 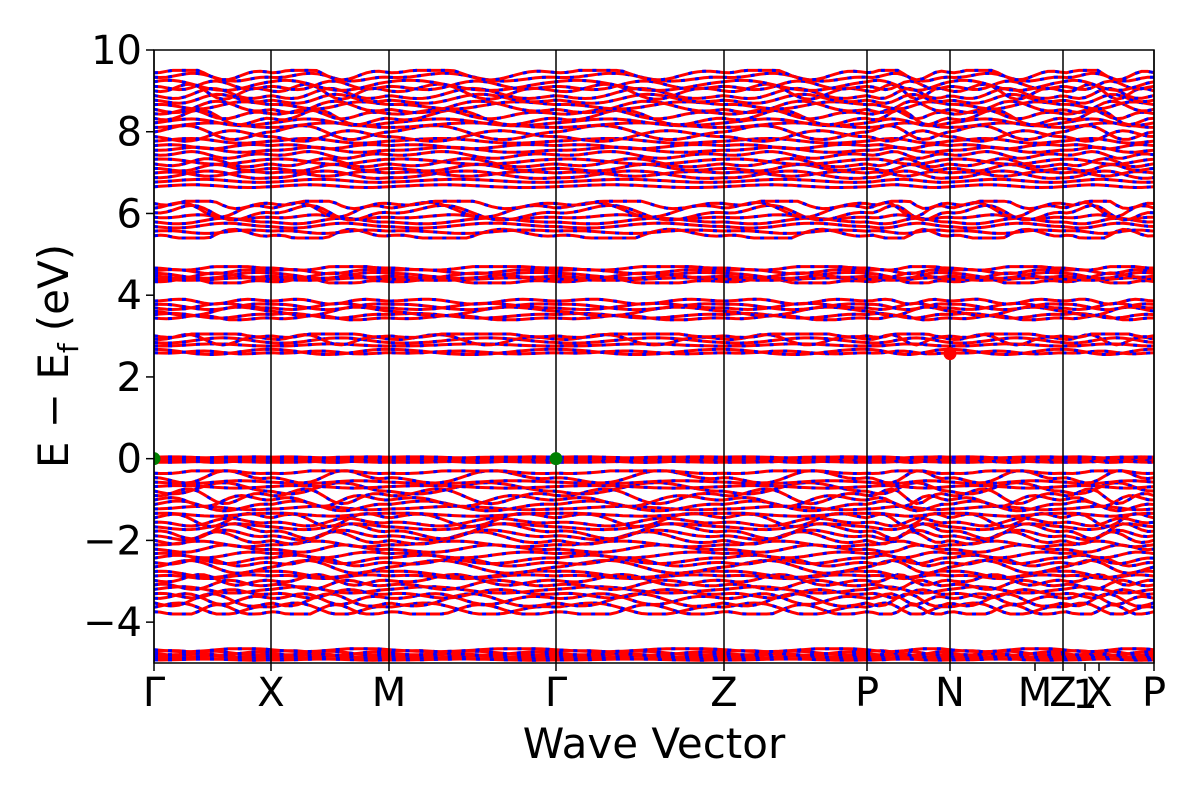 What do you see at coordinates (53, 287) in the screenshot?
I see `y-axis-title-unit: (eV)` at bounding box center [53, 287].